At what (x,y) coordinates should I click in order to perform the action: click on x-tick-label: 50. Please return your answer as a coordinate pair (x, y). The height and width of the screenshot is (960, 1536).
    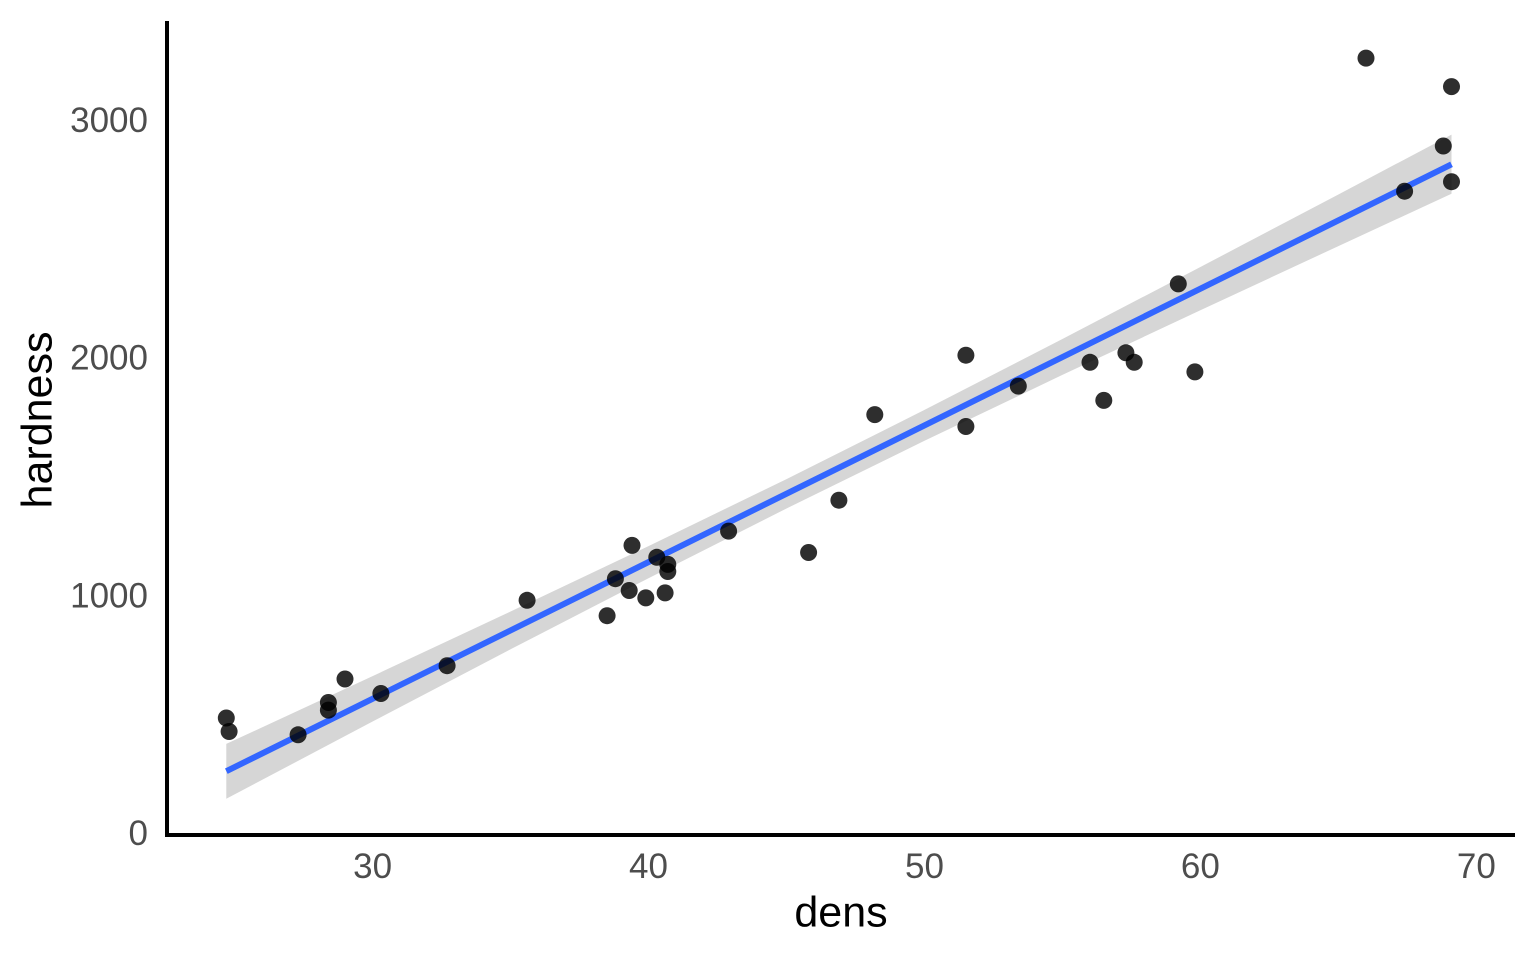
    Looking at the image, I should click on (924, 866).